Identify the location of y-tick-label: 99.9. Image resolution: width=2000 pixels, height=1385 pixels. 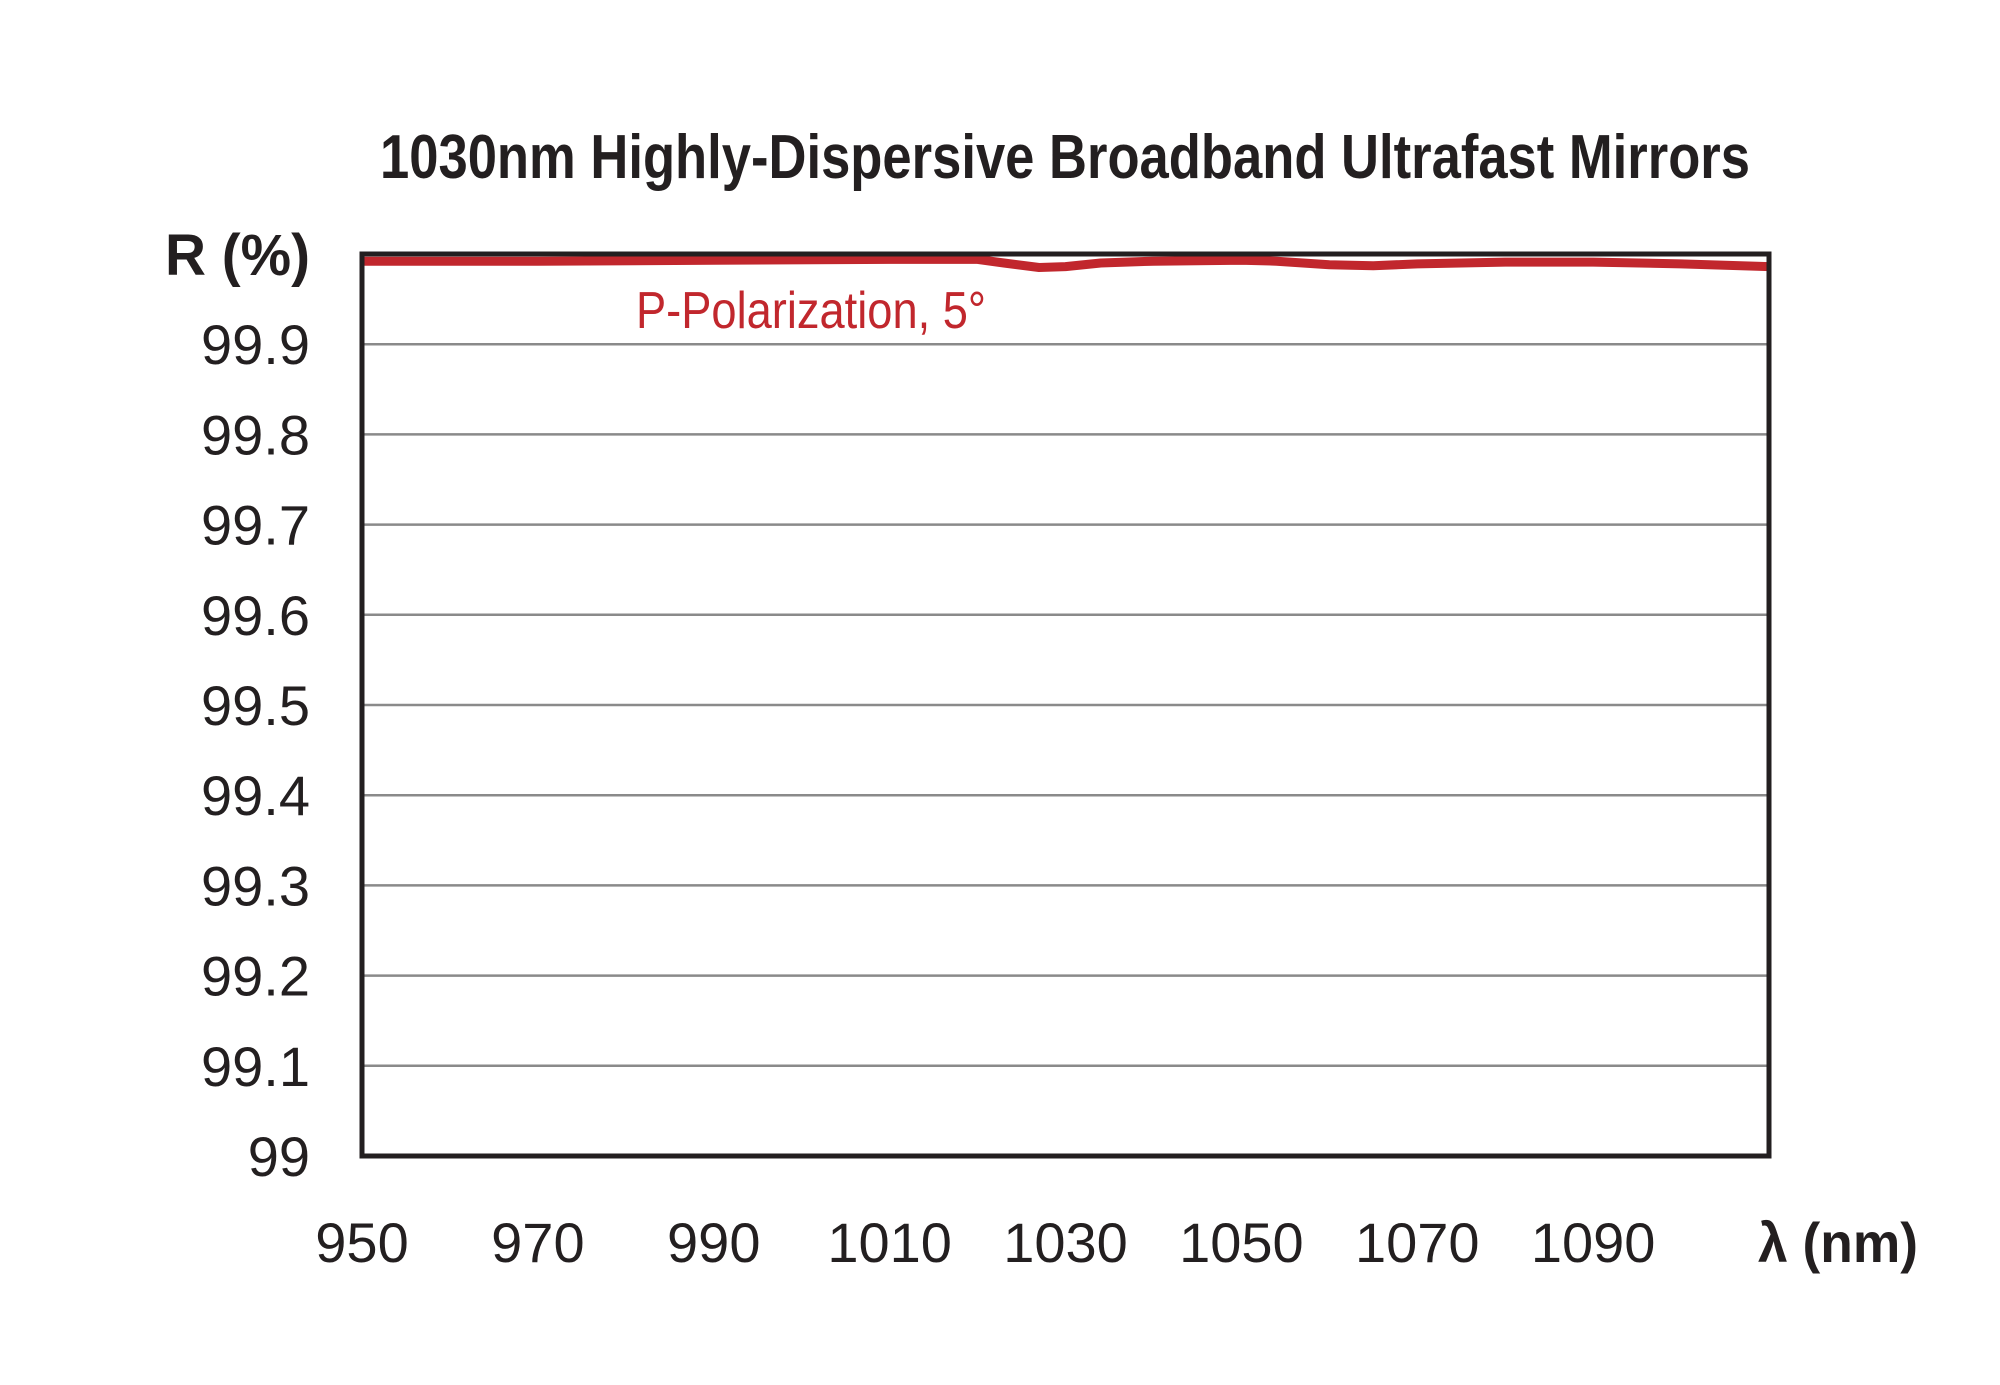
(255, 344).